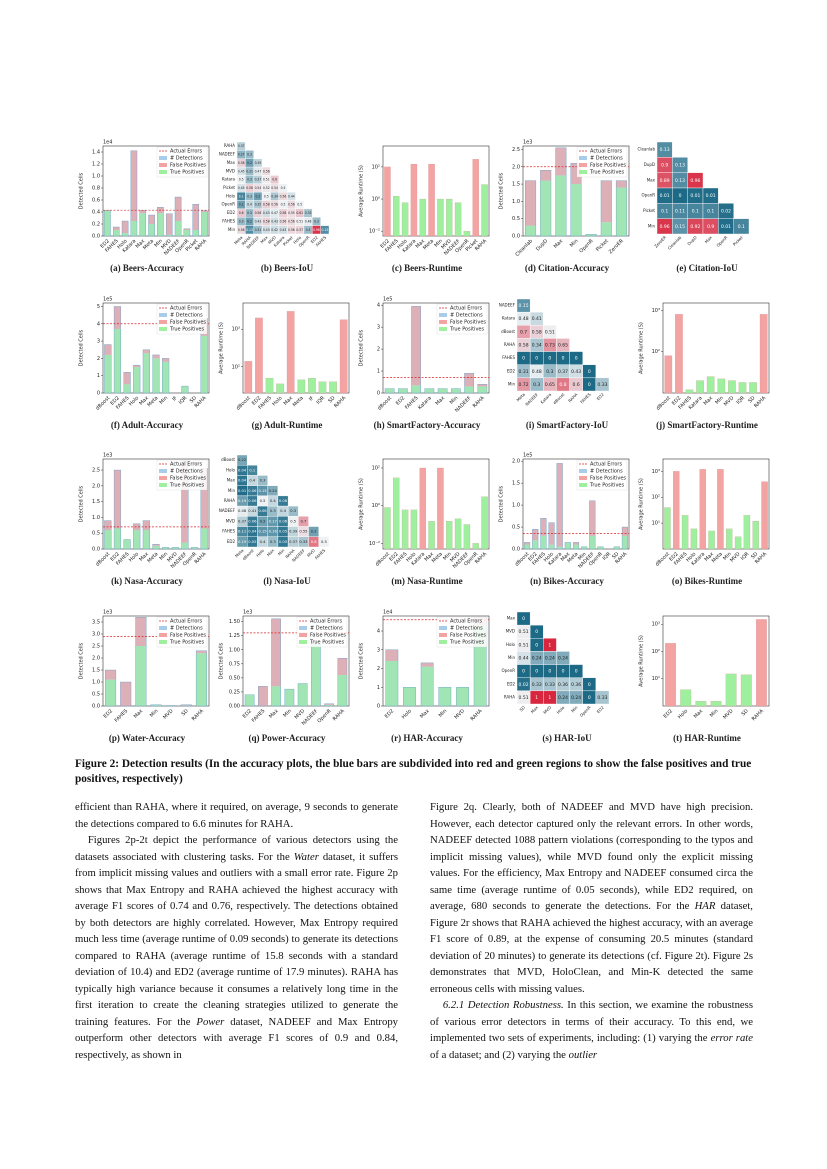 The image size is (827, 1169). I want to click on cell-label: 0.4, so click(273, 501).